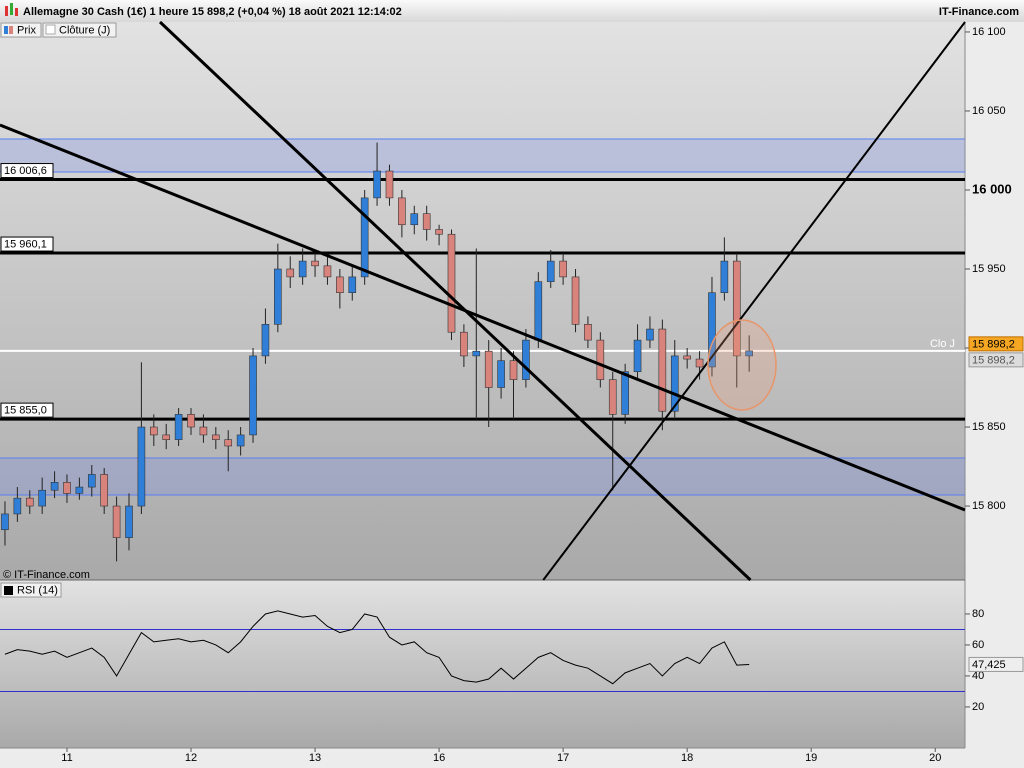 This screenshot has height=768, width=1024. What do you see at coordinates (25, 171) in the screenshot?
I see `level-label: 16 006,6` at bounding box center [25, 171].